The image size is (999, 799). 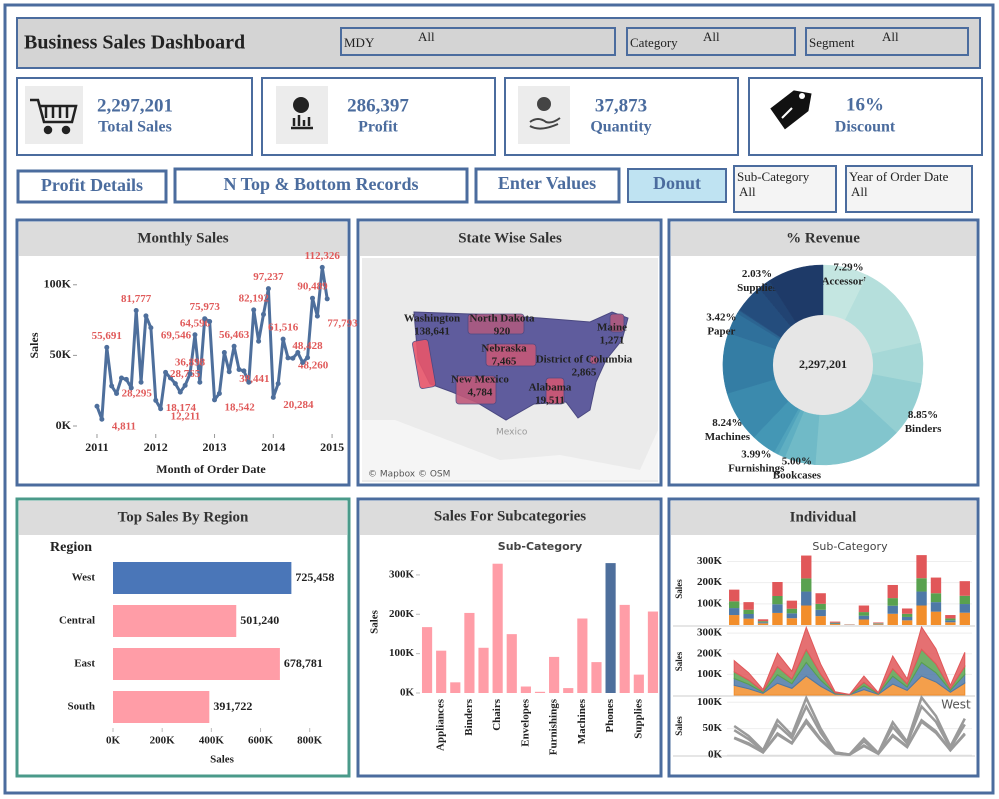 I want to click on x-tick-label: Furnishings, so click(x=554, y=726).